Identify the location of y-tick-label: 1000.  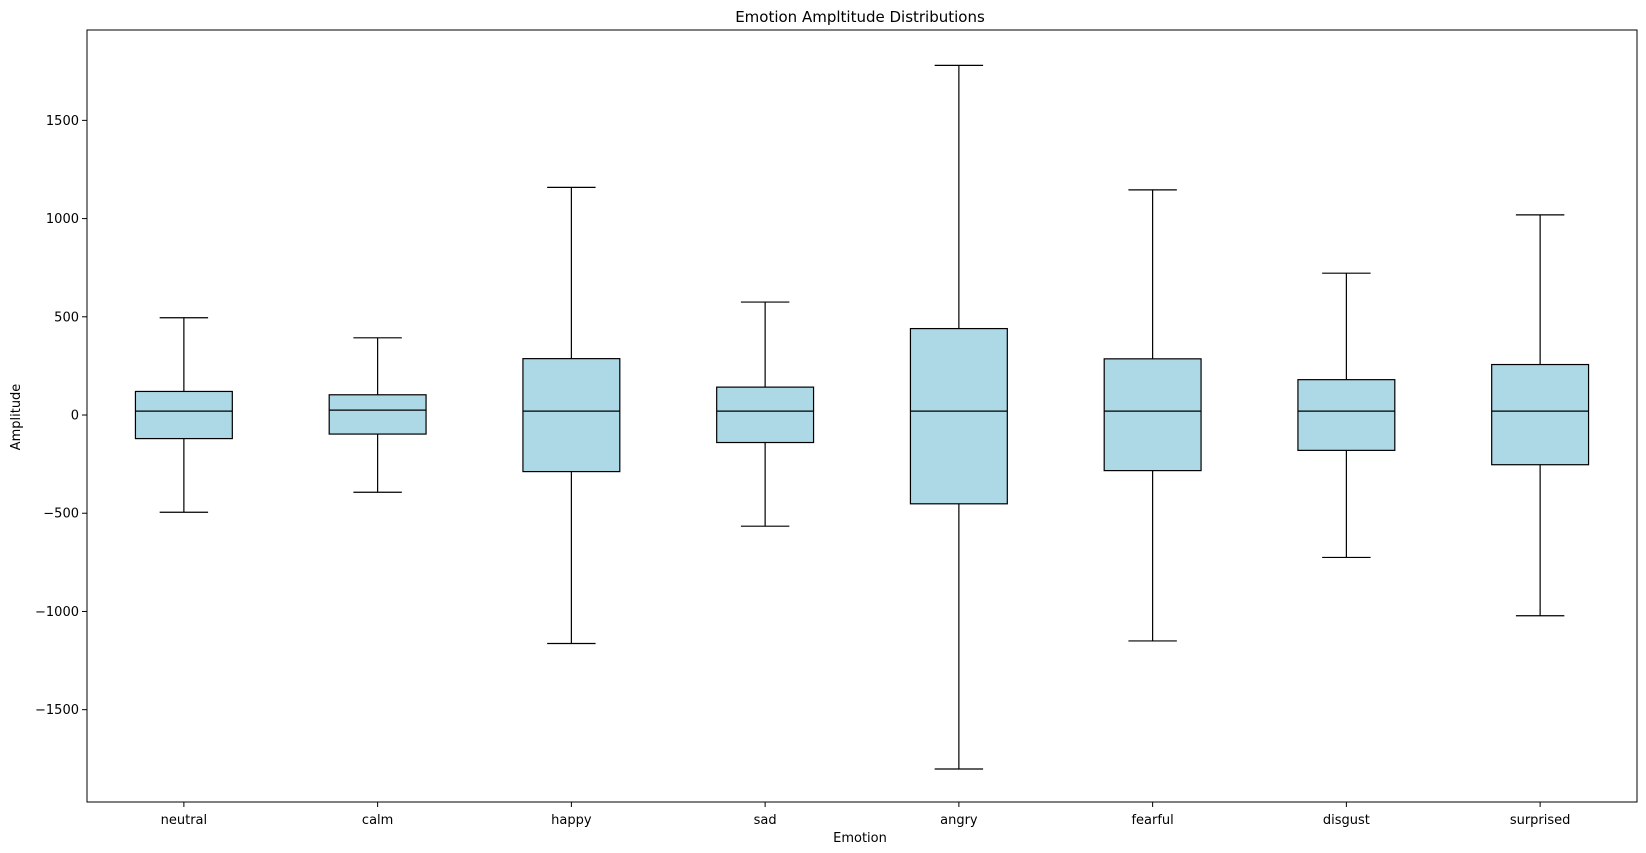
(62, 219).